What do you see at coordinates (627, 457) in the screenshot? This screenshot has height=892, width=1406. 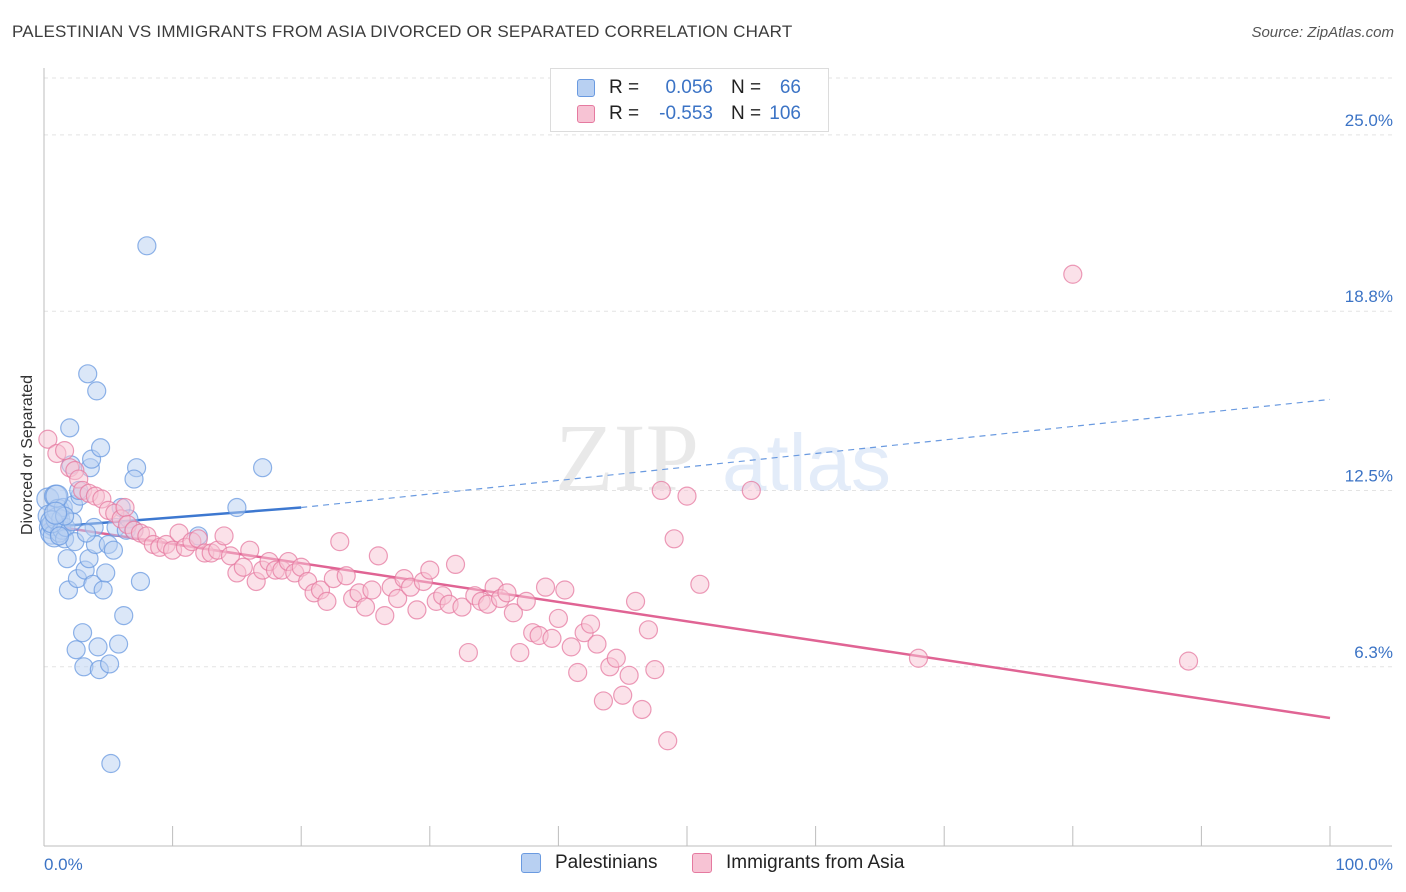 I see `watermark-zip: ZIP` at bounding box center [627, 457].